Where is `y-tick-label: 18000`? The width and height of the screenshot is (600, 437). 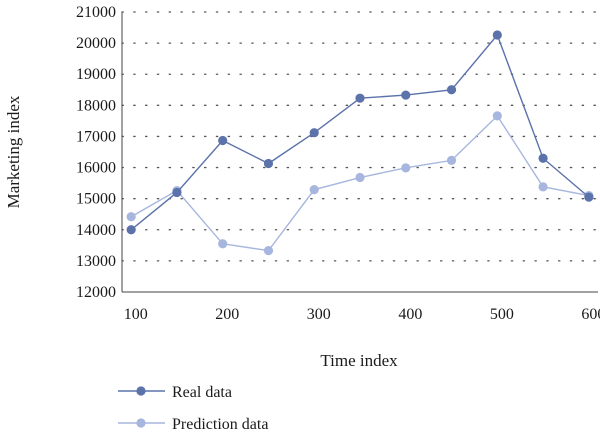
y-tick-label: 18000 is located at coordinates (96, 105).